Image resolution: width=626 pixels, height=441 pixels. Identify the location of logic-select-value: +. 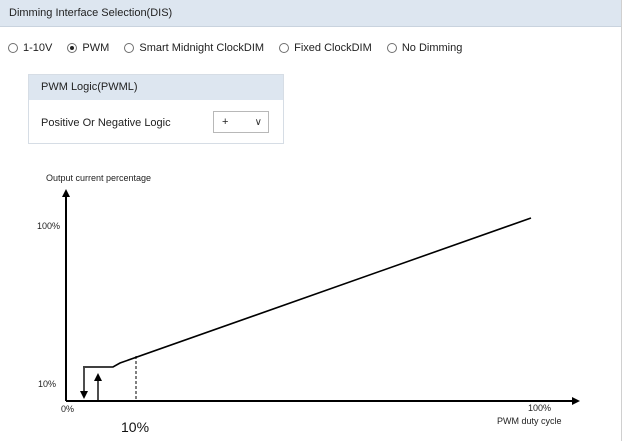
(225, 122).